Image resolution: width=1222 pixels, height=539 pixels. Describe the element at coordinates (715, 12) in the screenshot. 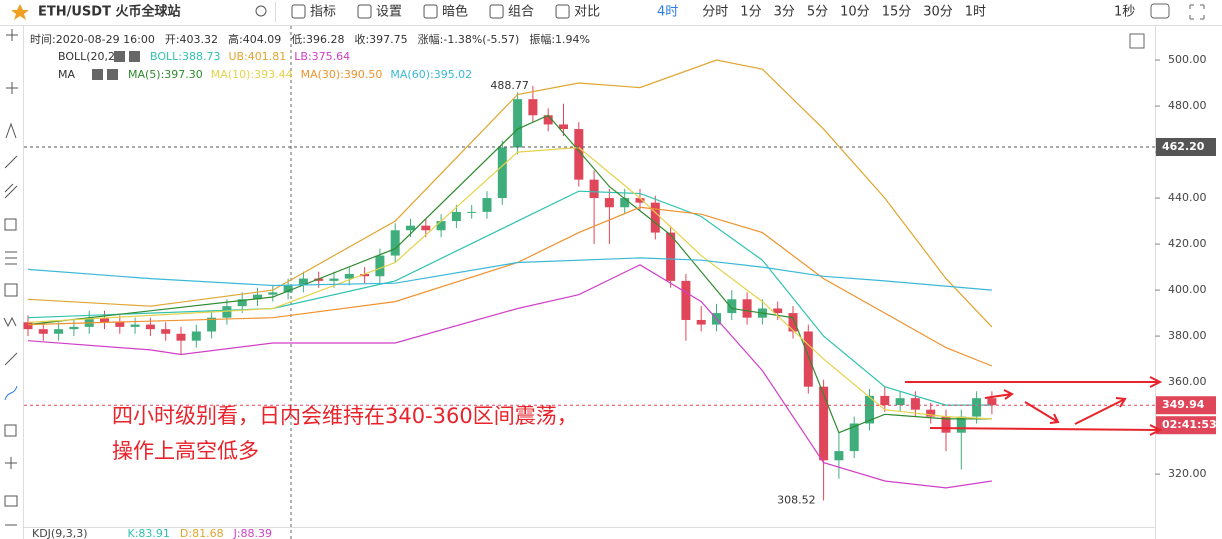

I see `interval: 分时` at that location.